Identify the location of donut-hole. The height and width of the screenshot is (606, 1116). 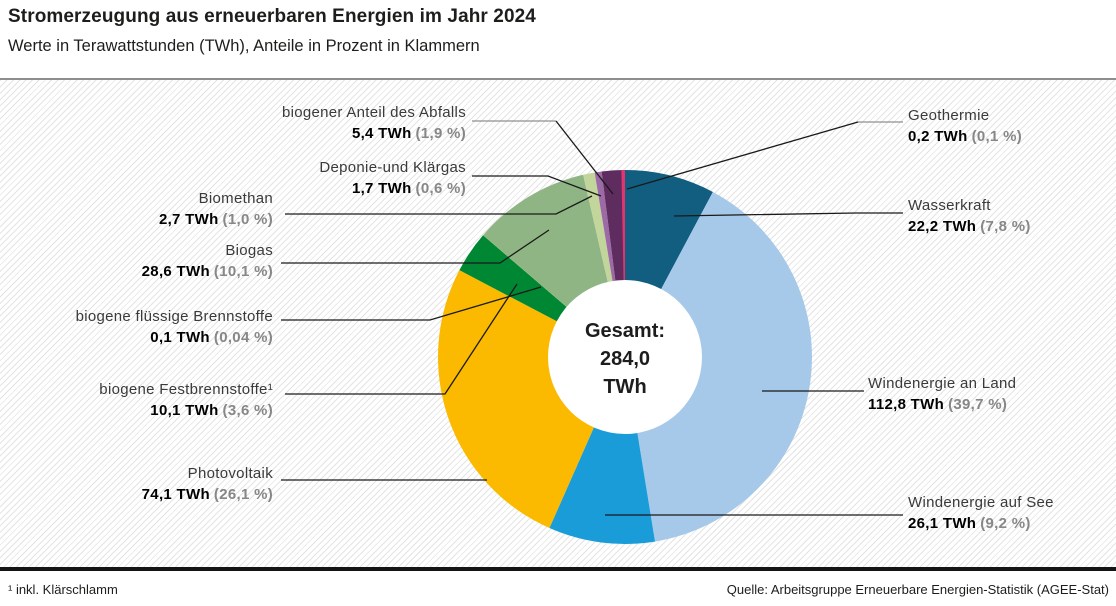
(625, 357).